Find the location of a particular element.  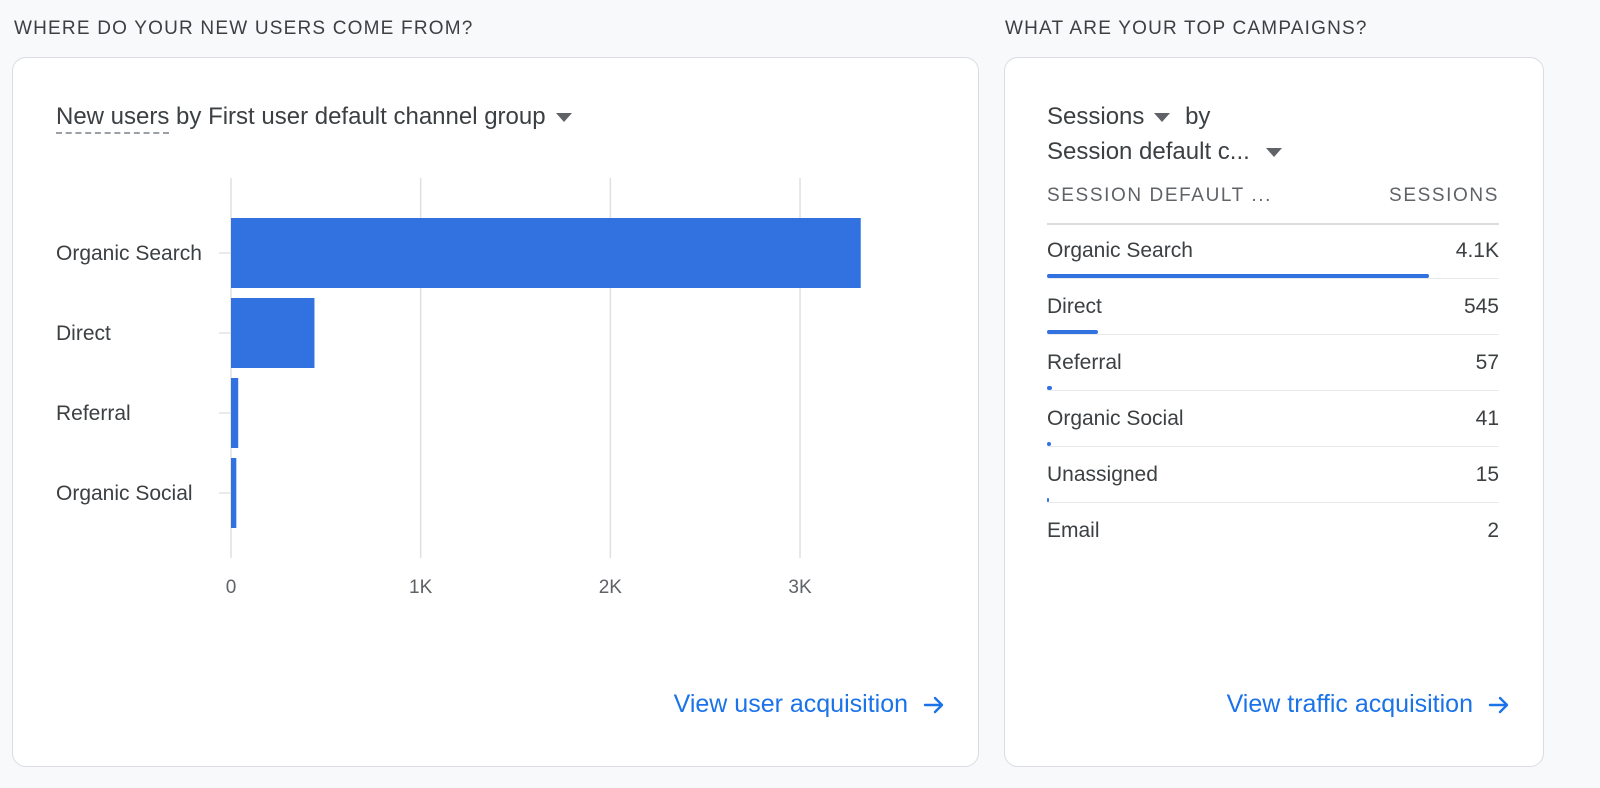

metric-label: New users is located at coordinates (113, 118).